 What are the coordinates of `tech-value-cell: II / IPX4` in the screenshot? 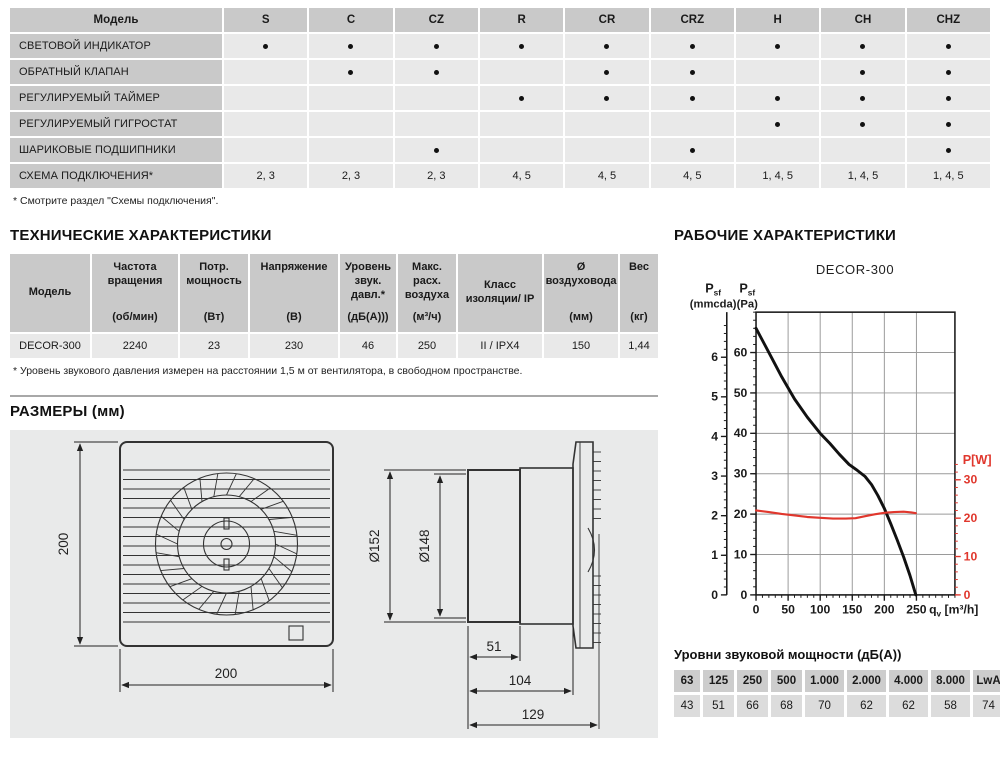 It's located at (500, 346).